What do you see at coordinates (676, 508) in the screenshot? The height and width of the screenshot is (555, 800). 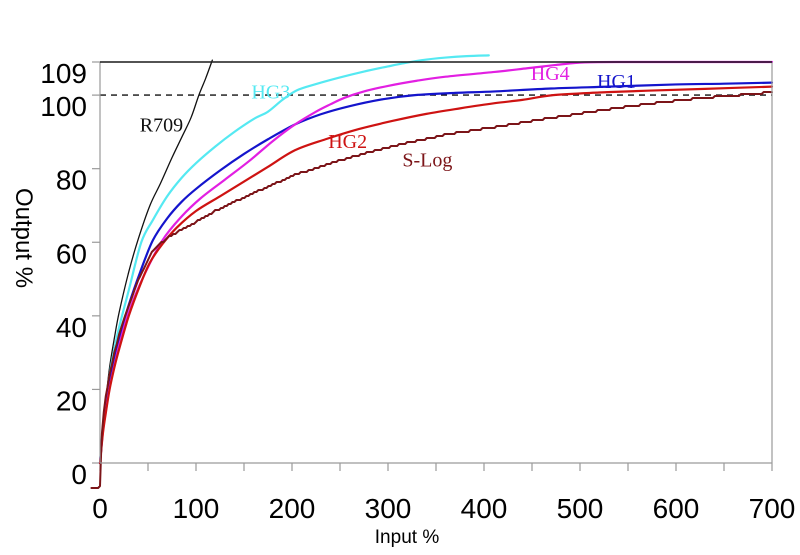 I see `x-tick-label: 600` at bounding box center [676, 508].